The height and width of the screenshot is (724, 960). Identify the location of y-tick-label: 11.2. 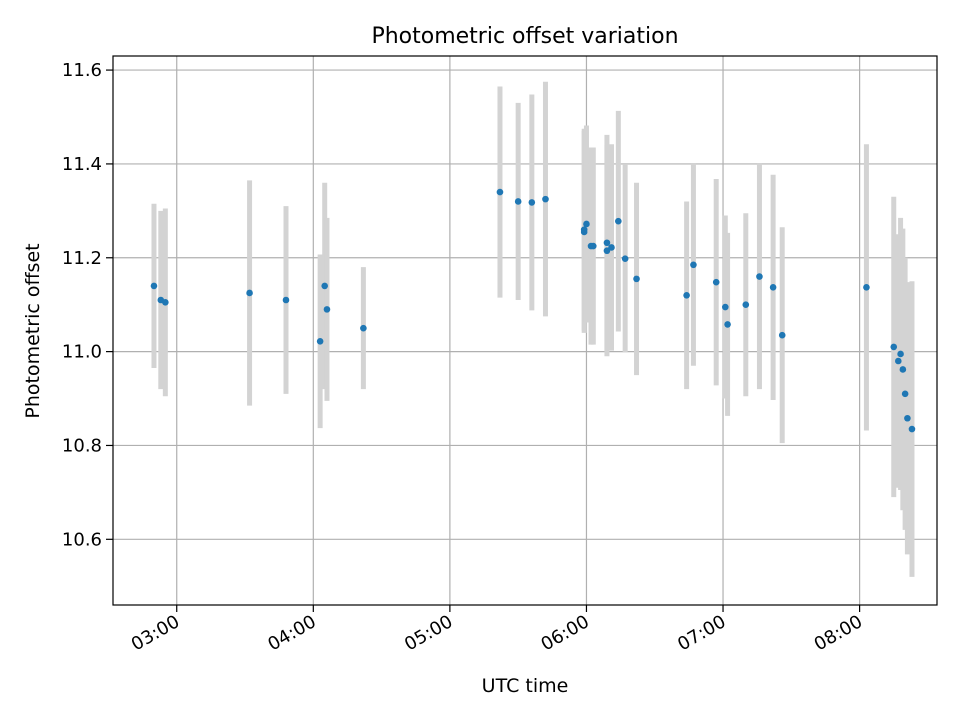
(82, 258).